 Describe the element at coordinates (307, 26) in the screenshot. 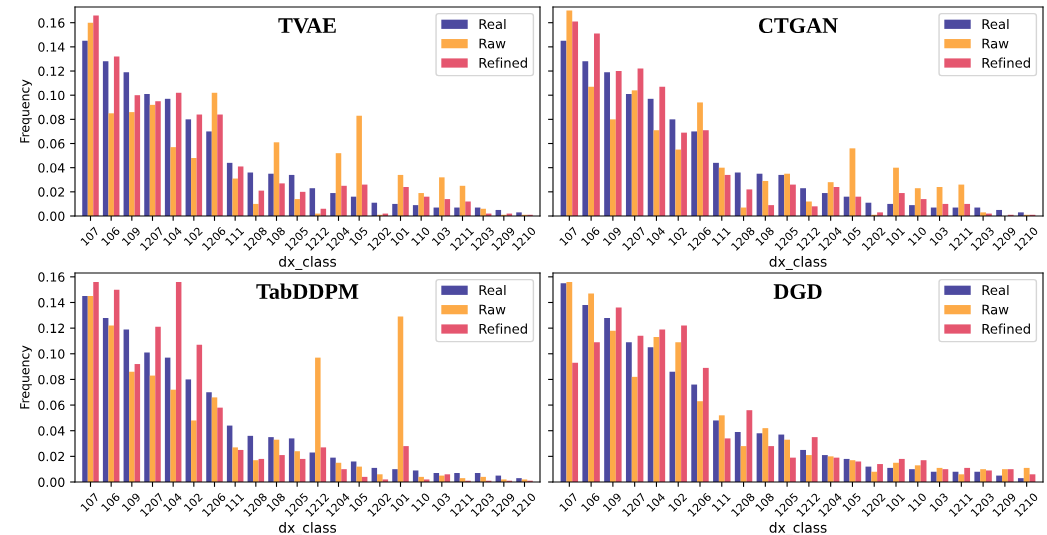

I see `chart-title: TVAE` at that location.